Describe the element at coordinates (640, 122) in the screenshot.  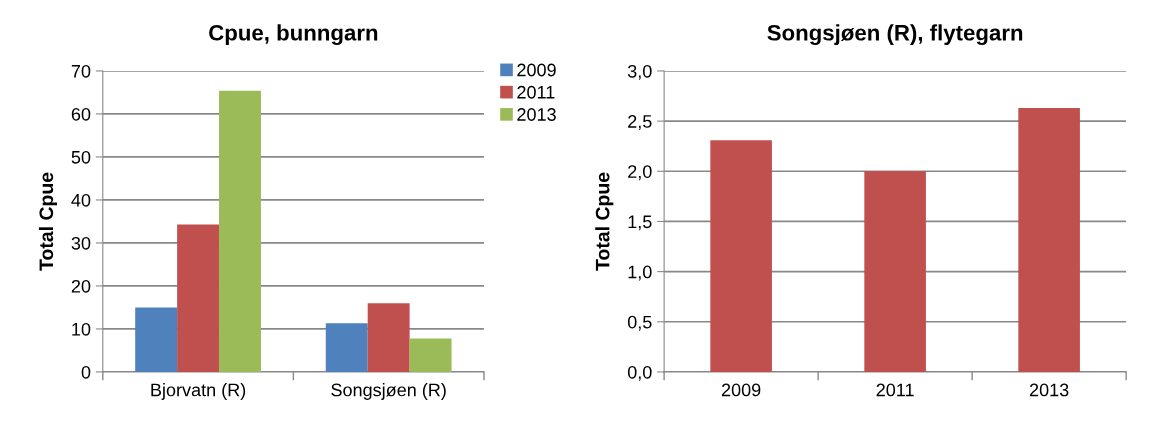
I see `y-tick-label: 2,5` at that location.